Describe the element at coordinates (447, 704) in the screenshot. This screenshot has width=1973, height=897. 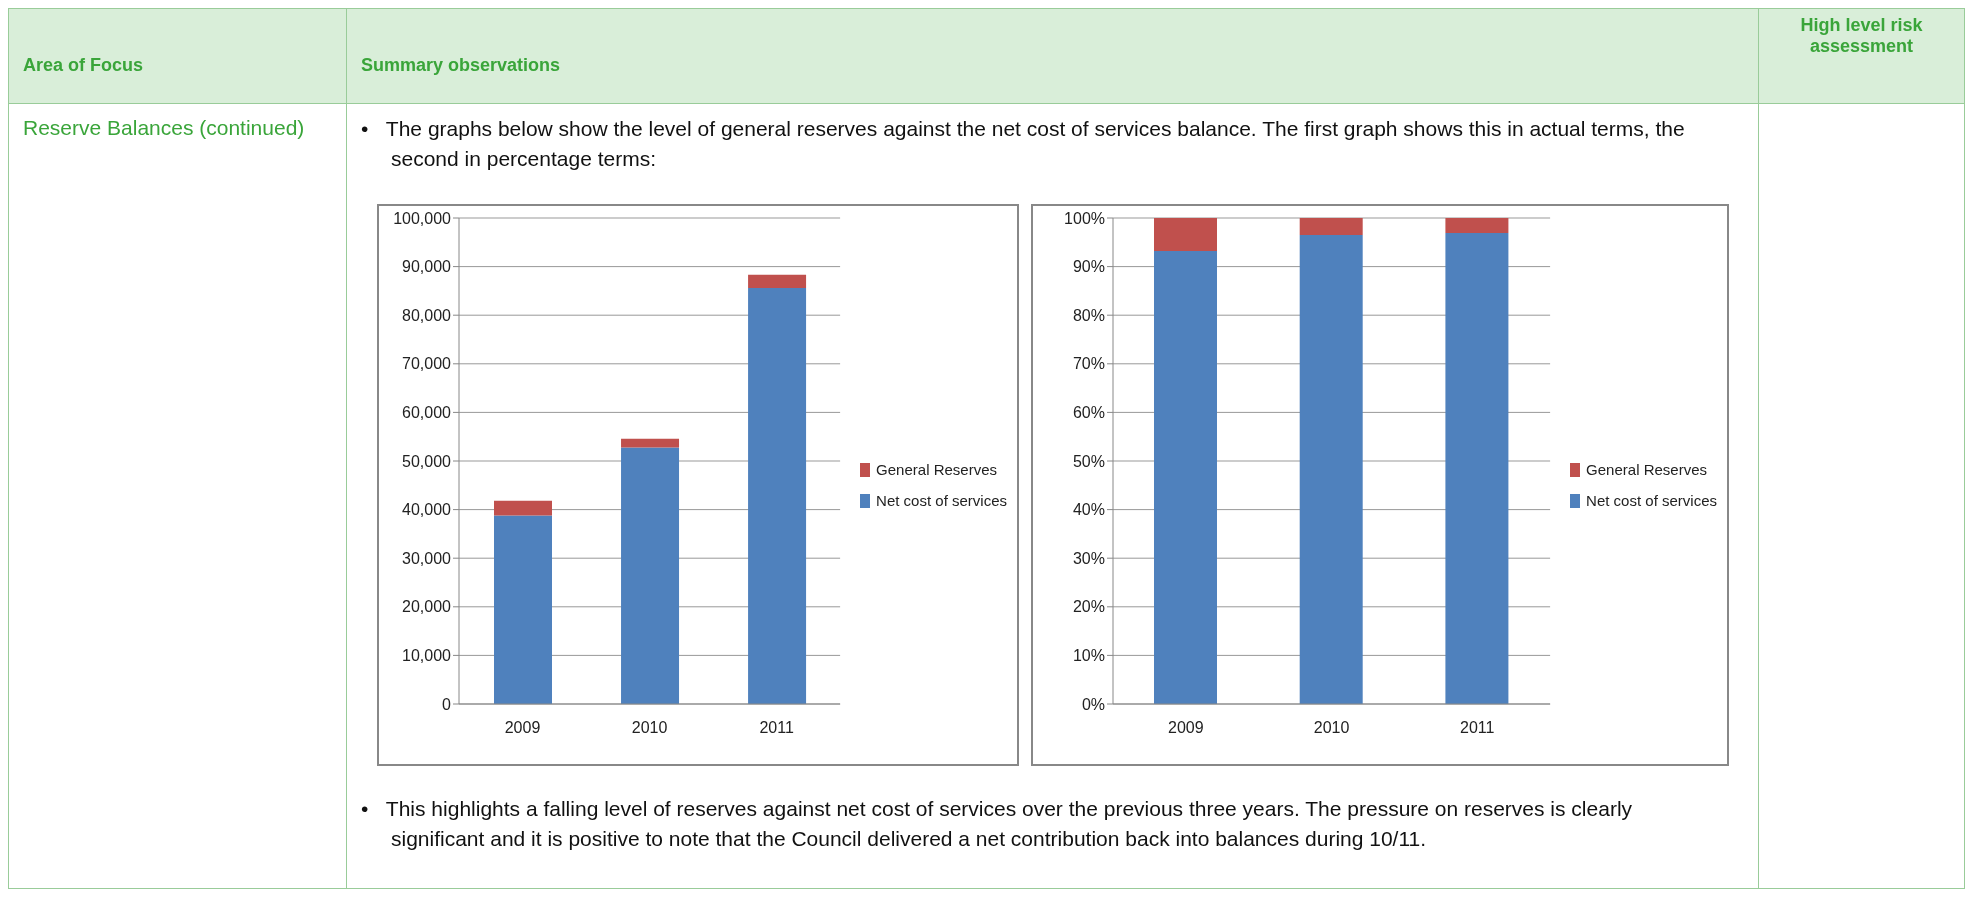
I see `y-tick-label: 0` at that location.